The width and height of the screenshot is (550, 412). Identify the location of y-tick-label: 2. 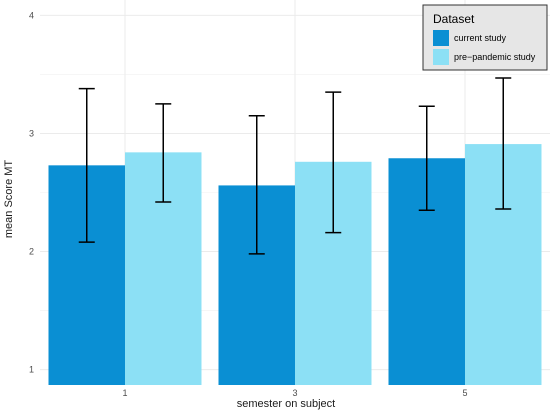
(31, 252).